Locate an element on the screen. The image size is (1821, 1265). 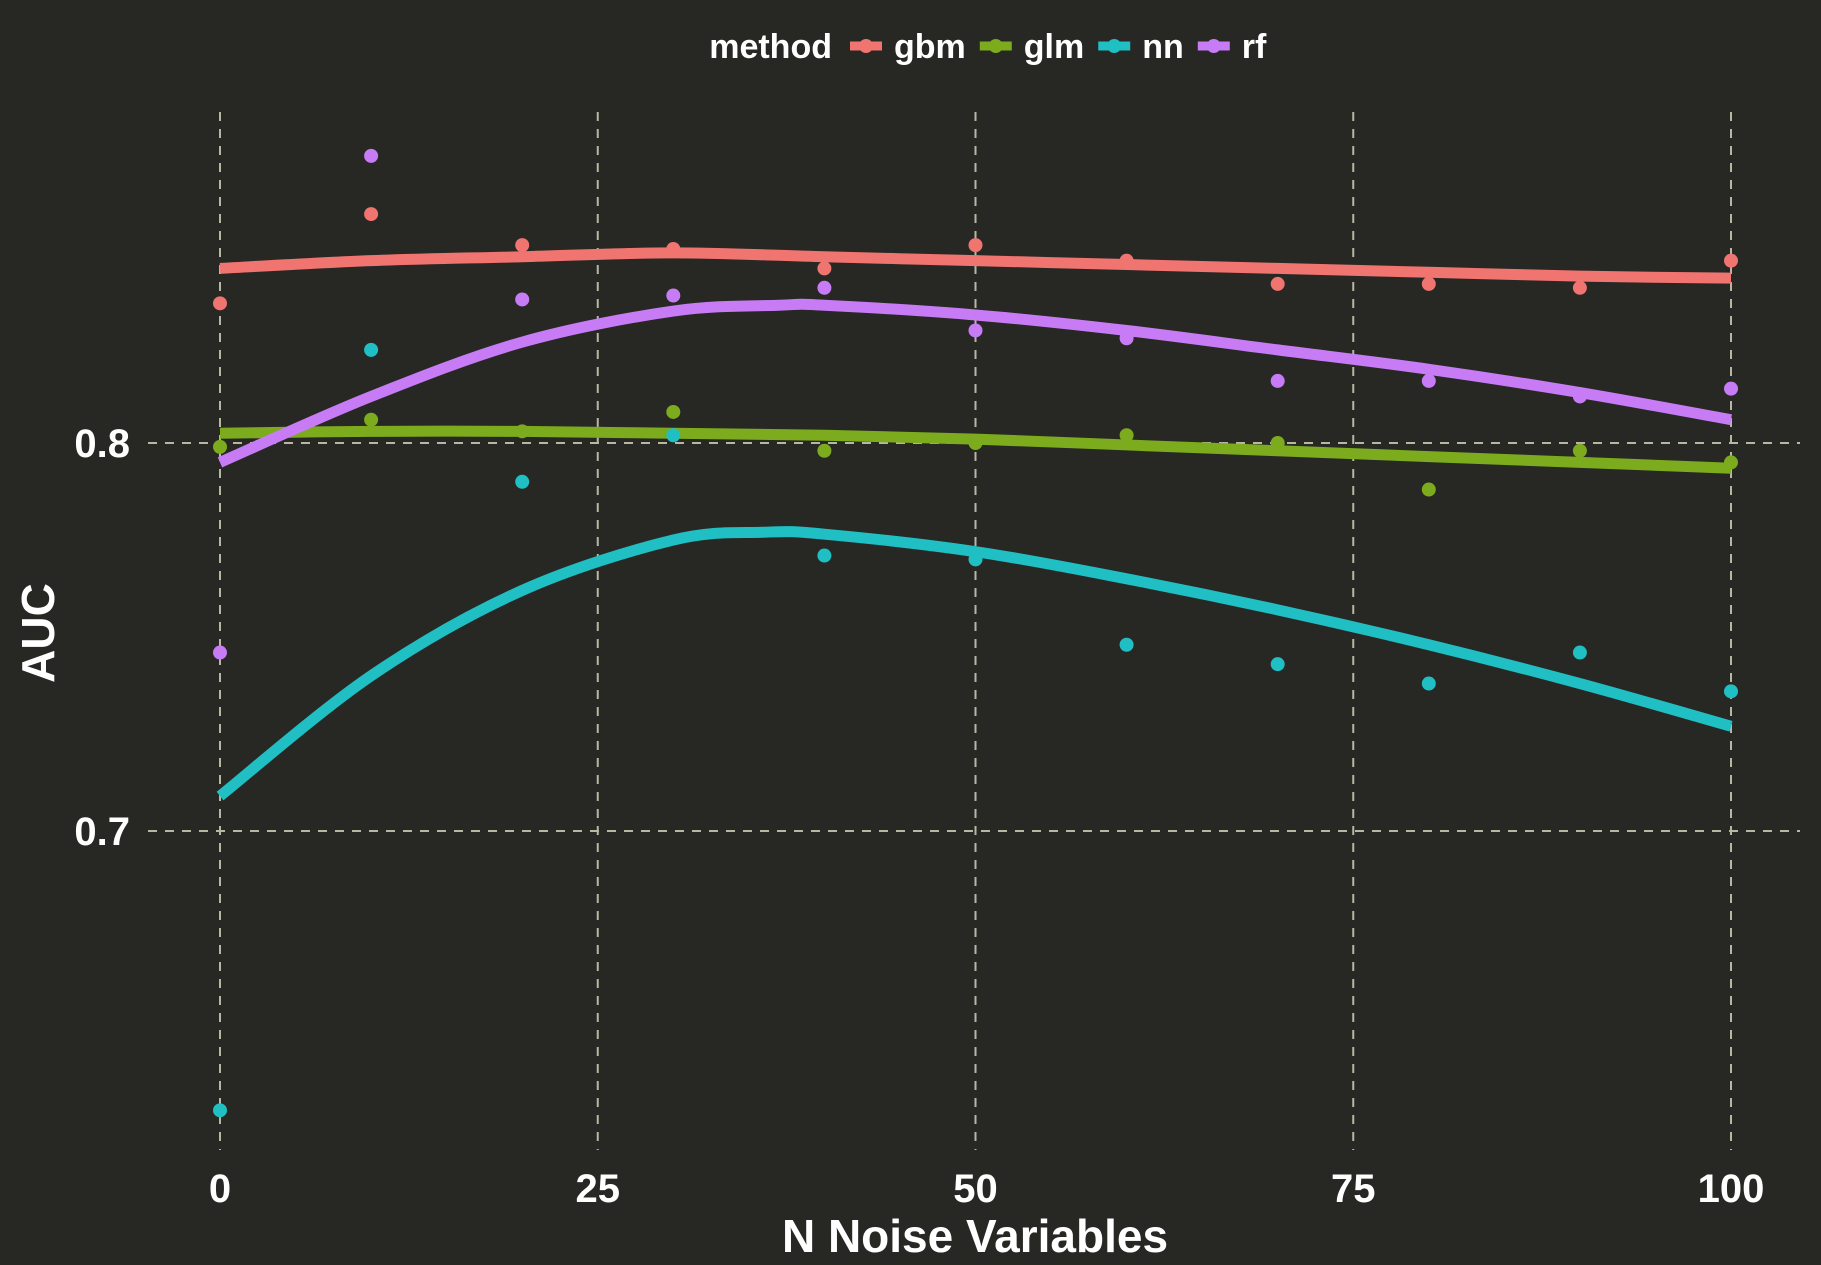
x-tick-label: 0 is located at coordinates (220, 1189).